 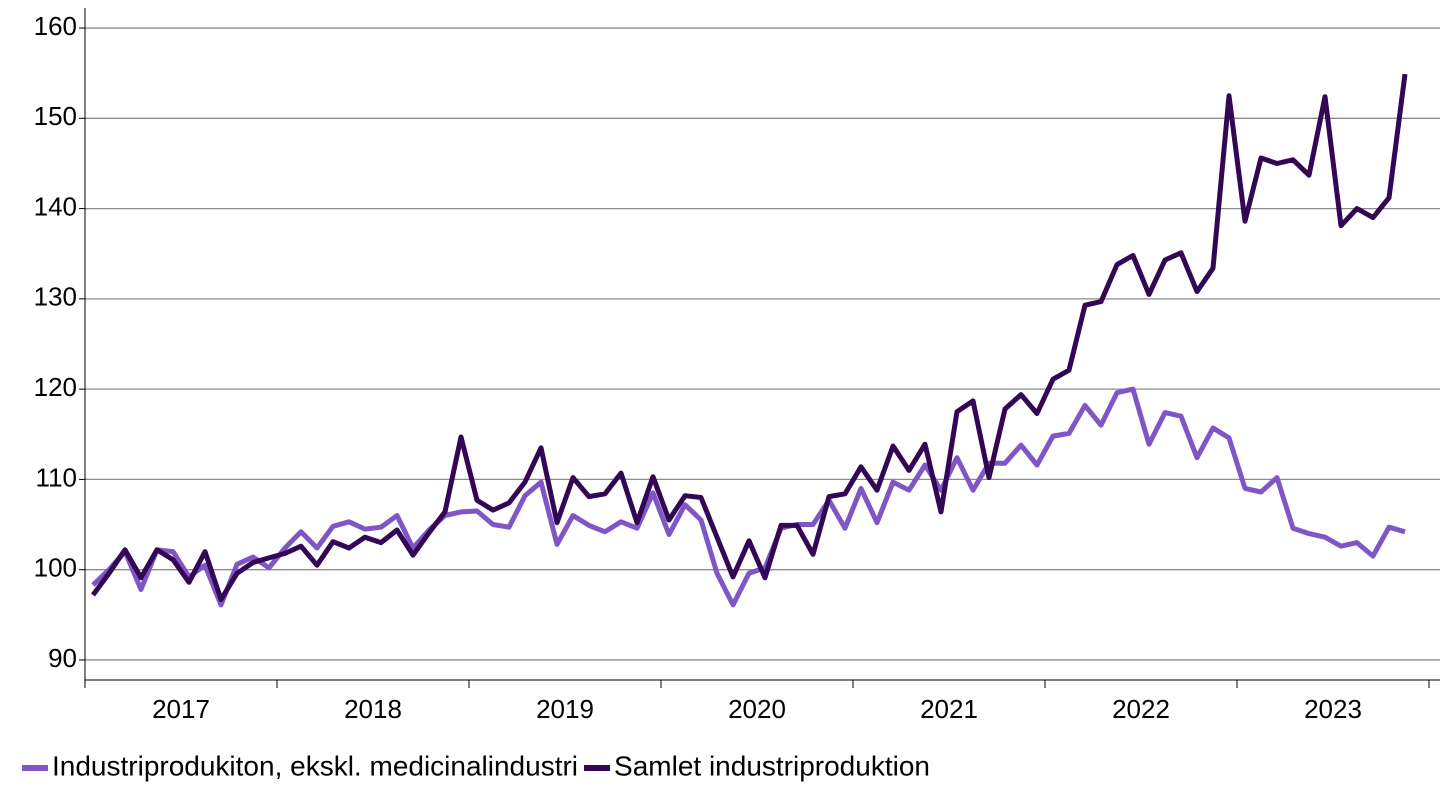 What do you see at coordinates (181, 709) in the screenshot?
I see `x-tick-label: 2017` at bounding box center [181, 709].